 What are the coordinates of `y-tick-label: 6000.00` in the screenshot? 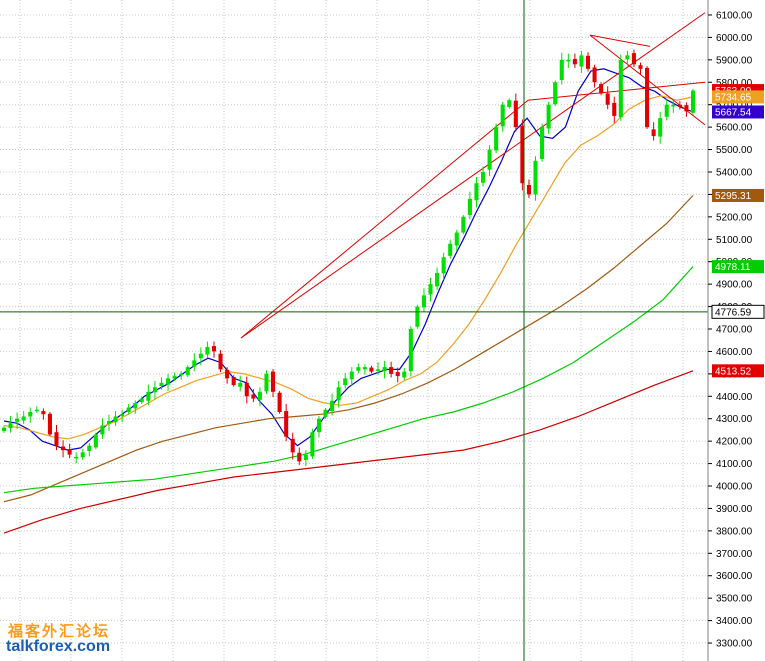 It's located at (734, 38).